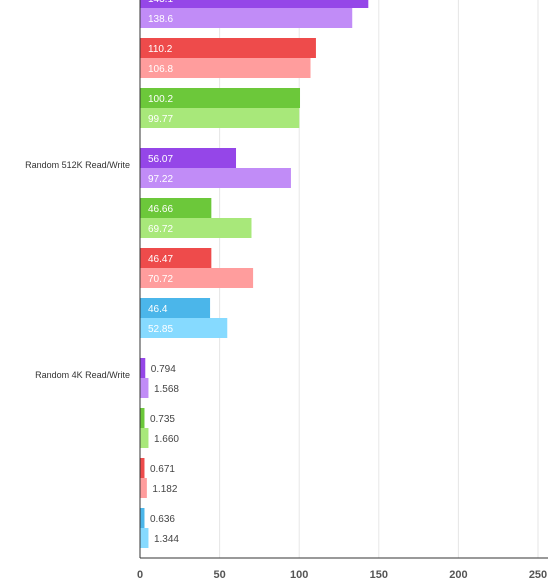 This screenshot has height=585, width=560. What do you see at coordinates (160, 99) in the screenshot?
I see `bar-value-label: 100.2` at bounding box center [160, 99].